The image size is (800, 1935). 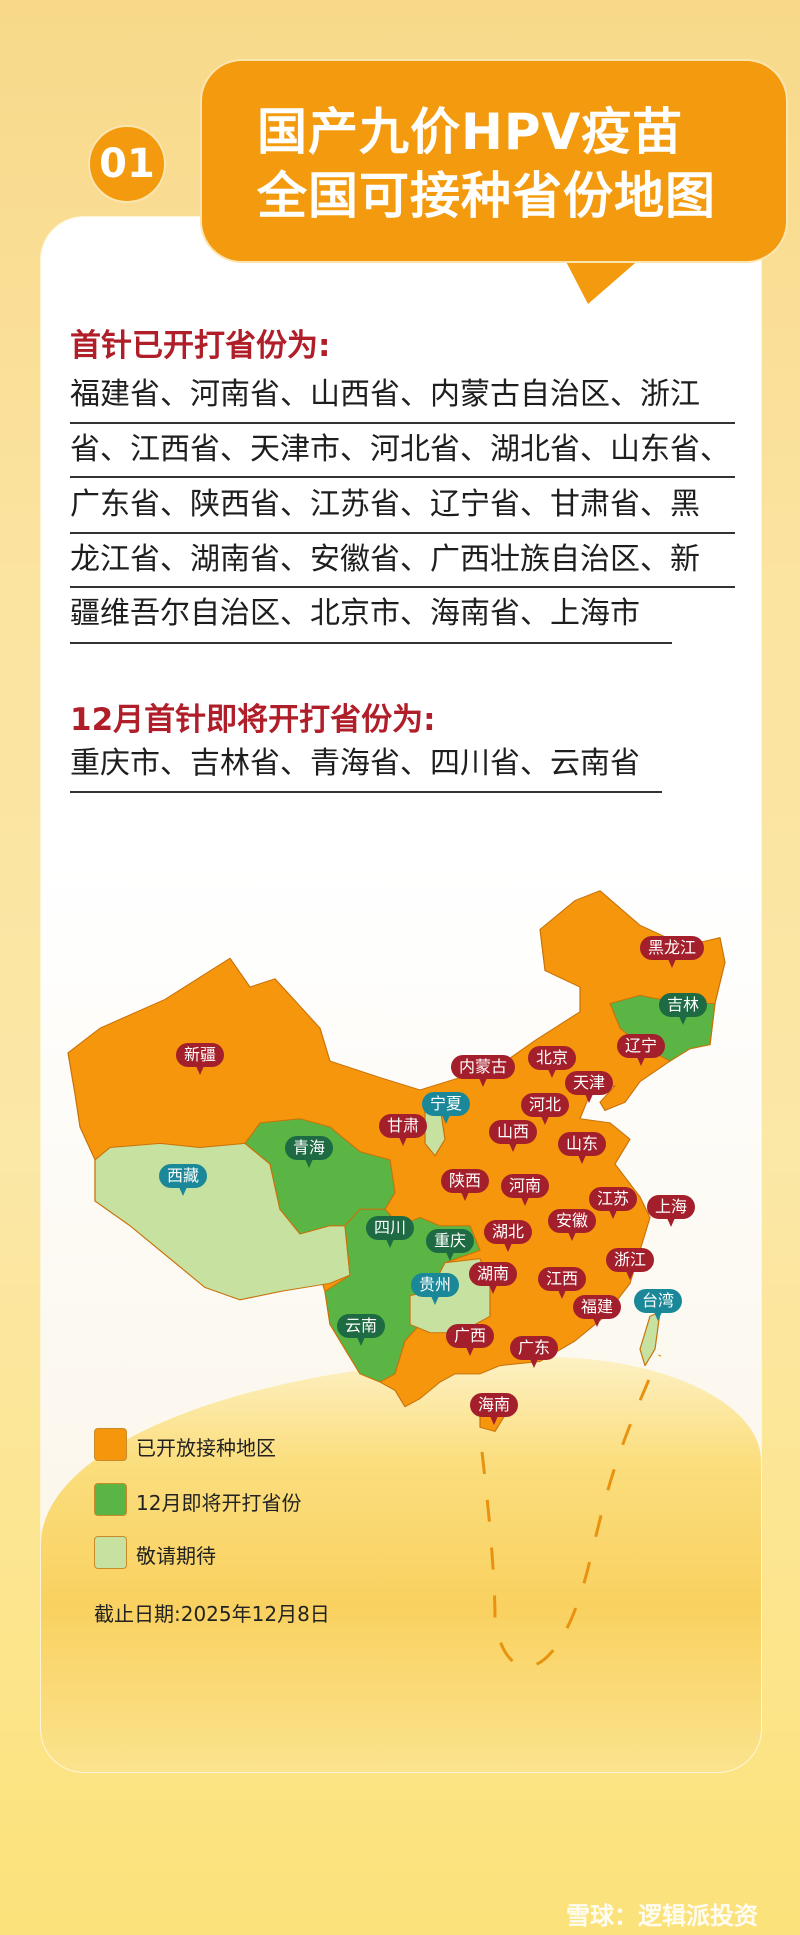 I want to click on map-label: 河北, so click(x=545, y=1109).